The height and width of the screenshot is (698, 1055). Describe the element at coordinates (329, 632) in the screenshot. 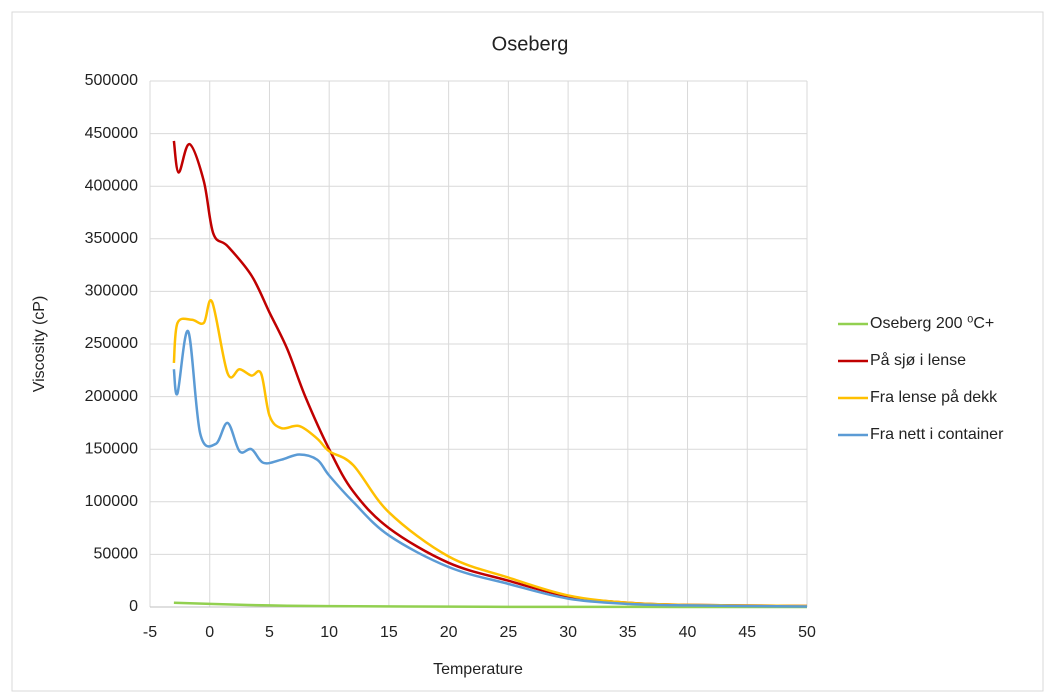

I see `x-tick-label: 10` at that location.